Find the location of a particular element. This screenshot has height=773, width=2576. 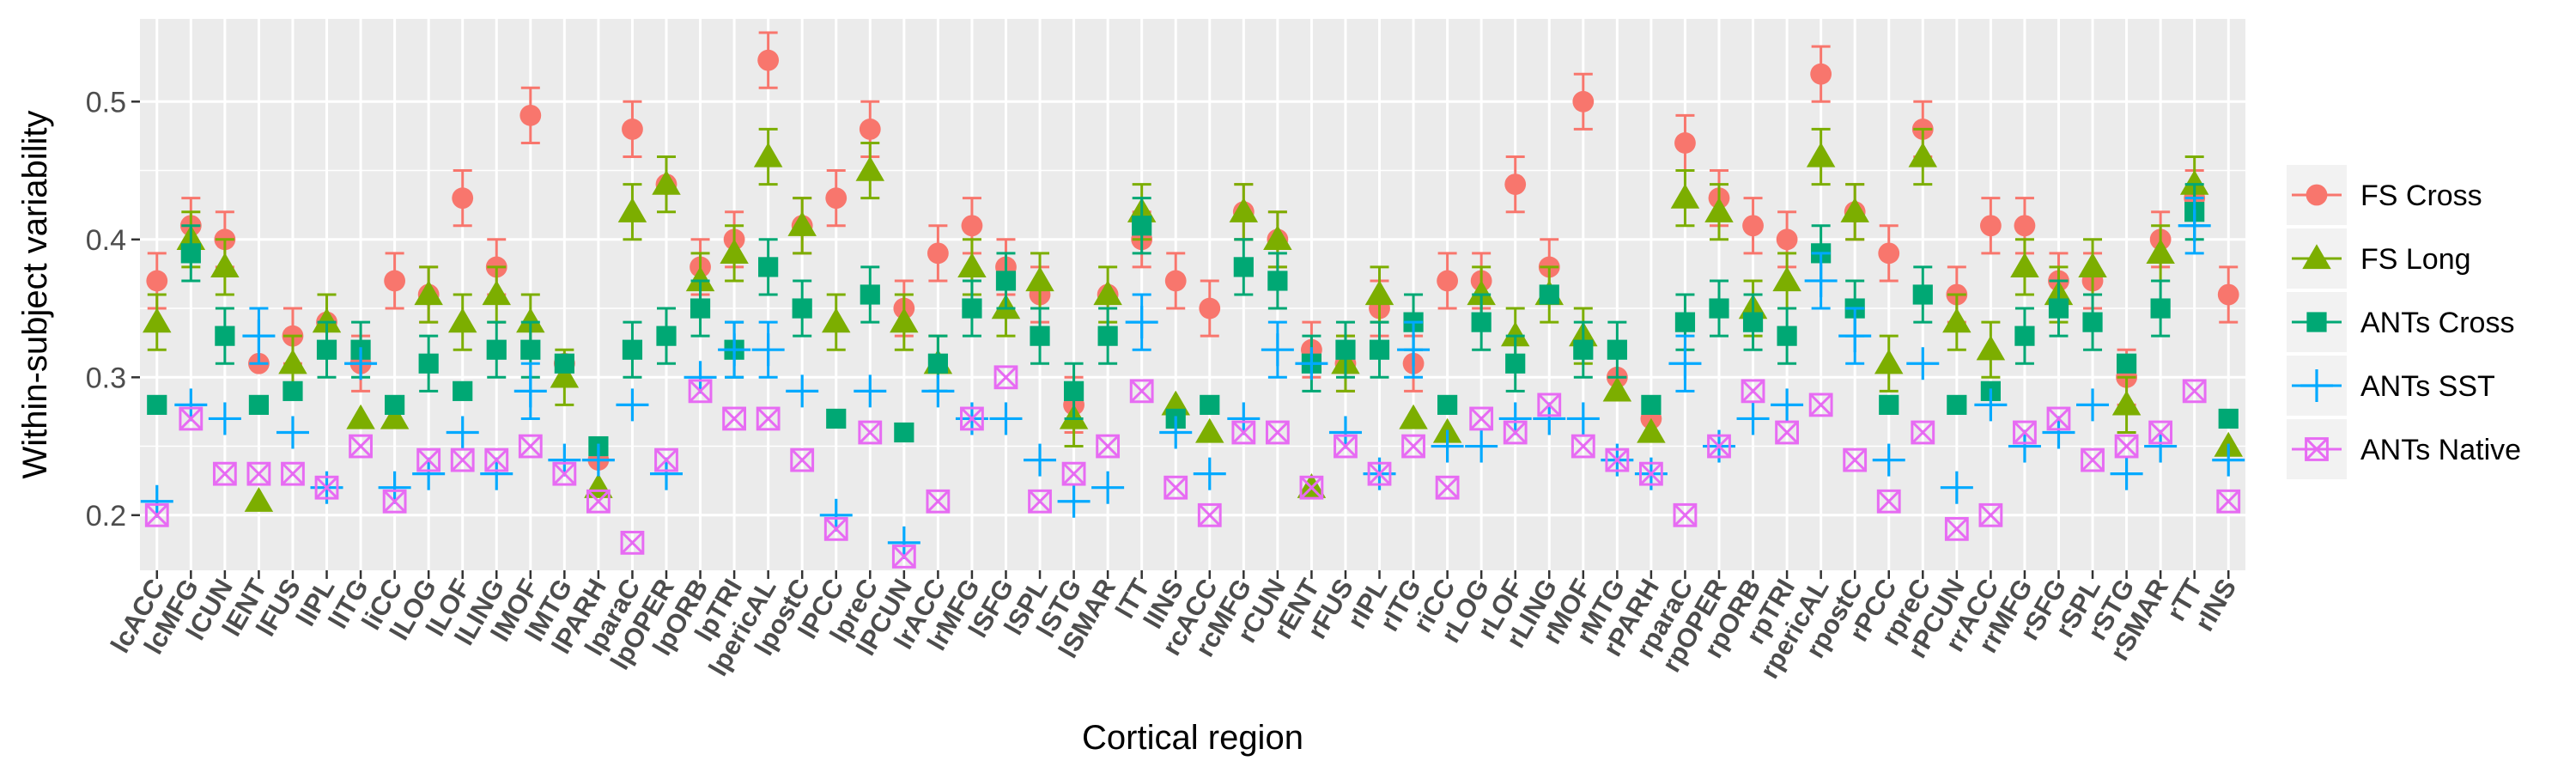

legend-item: FS Cross is located at coordinates (2384, 195).